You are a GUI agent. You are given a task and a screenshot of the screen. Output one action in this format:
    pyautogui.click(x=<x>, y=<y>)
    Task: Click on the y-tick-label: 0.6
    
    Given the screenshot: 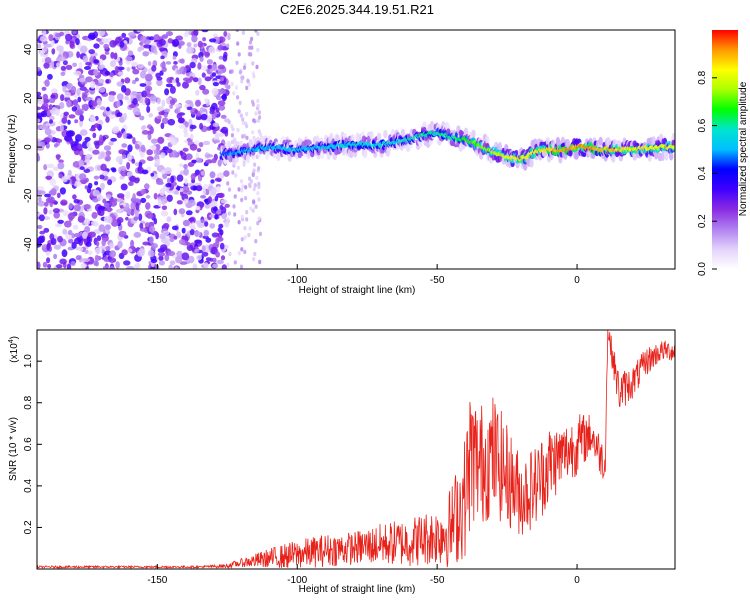 What is the action you would take?
    pyautogui.click(x=28, y=444)
    